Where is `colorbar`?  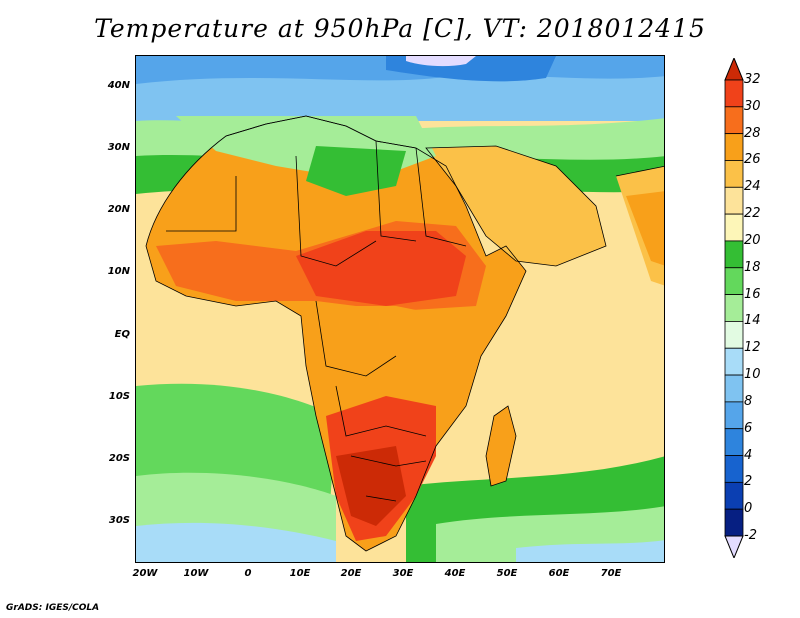 colorbar is located at coordinates (734, 308).